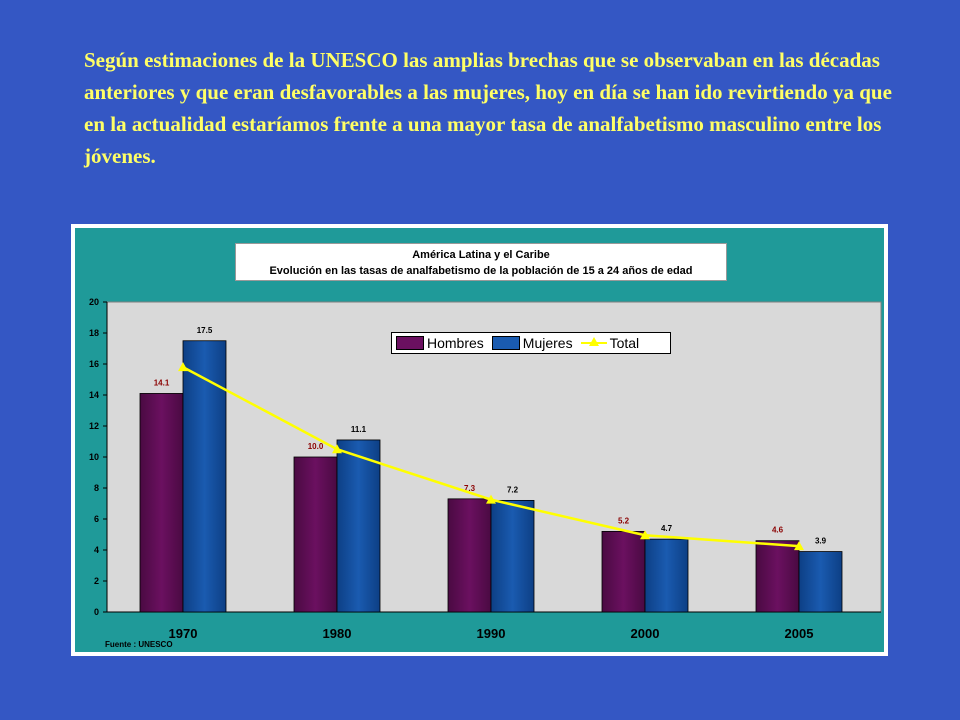  What do you see at coordinates (94, 457) in the screenshot?
I see `y-tick-label: 10` at bounding box center [94, 457].